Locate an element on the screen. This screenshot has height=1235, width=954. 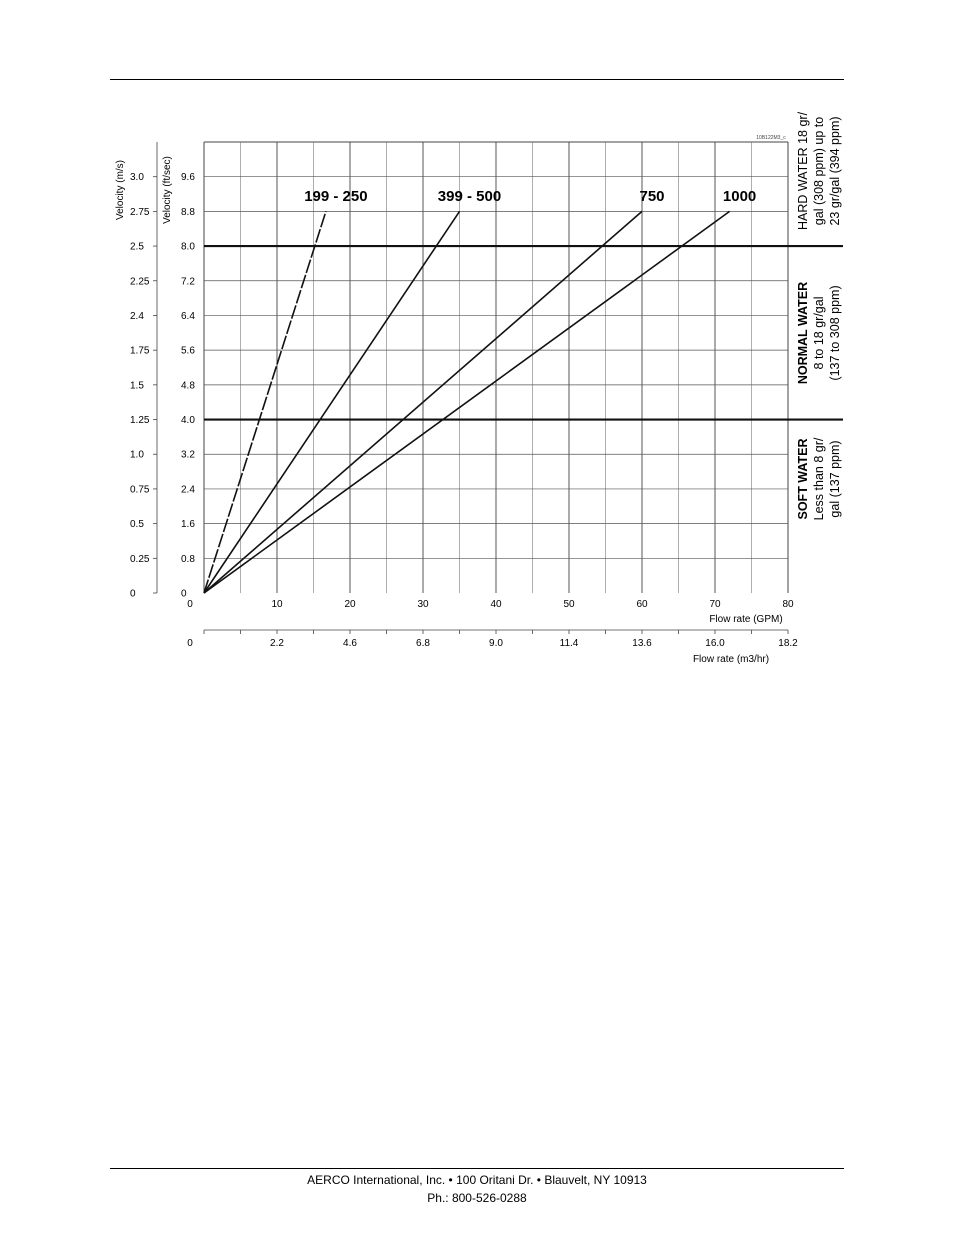
y-right-tick-label: 0.8 is located at coordinates (188, 559).